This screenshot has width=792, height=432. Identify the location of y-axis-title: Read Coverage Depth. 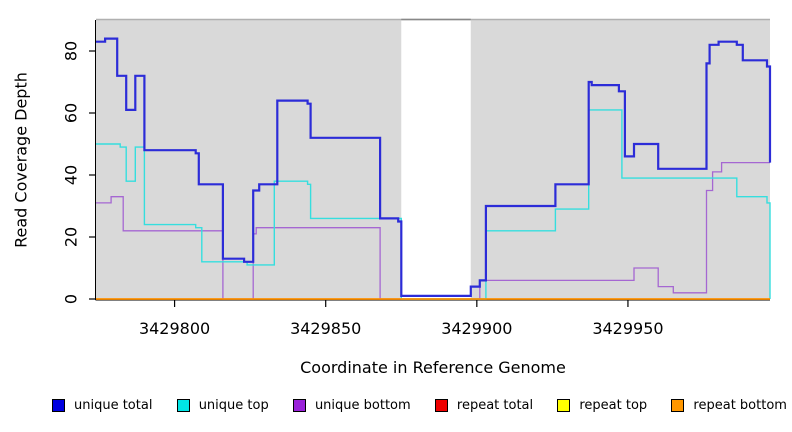
(21, 160).